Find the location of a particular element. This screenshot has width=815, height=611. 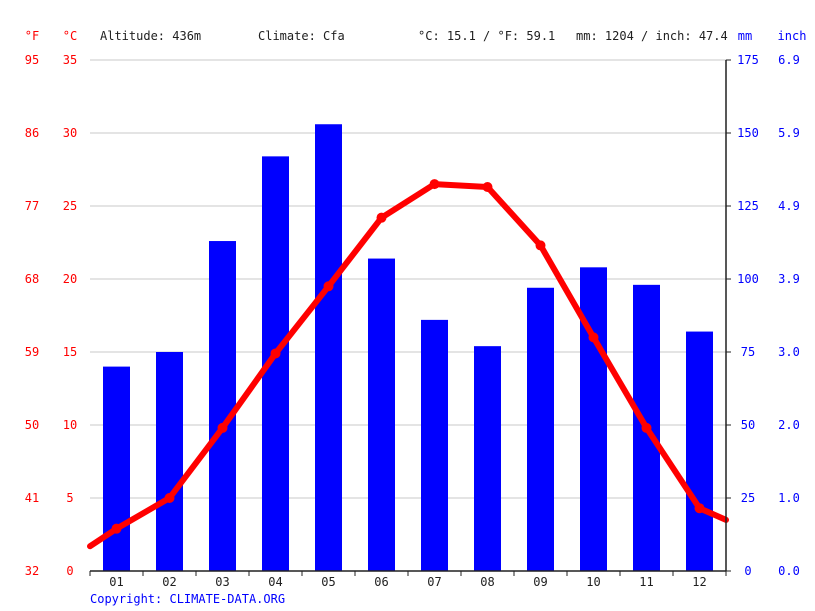

altitude-label: Altitude: 436m is located at coordinates (150, 36).